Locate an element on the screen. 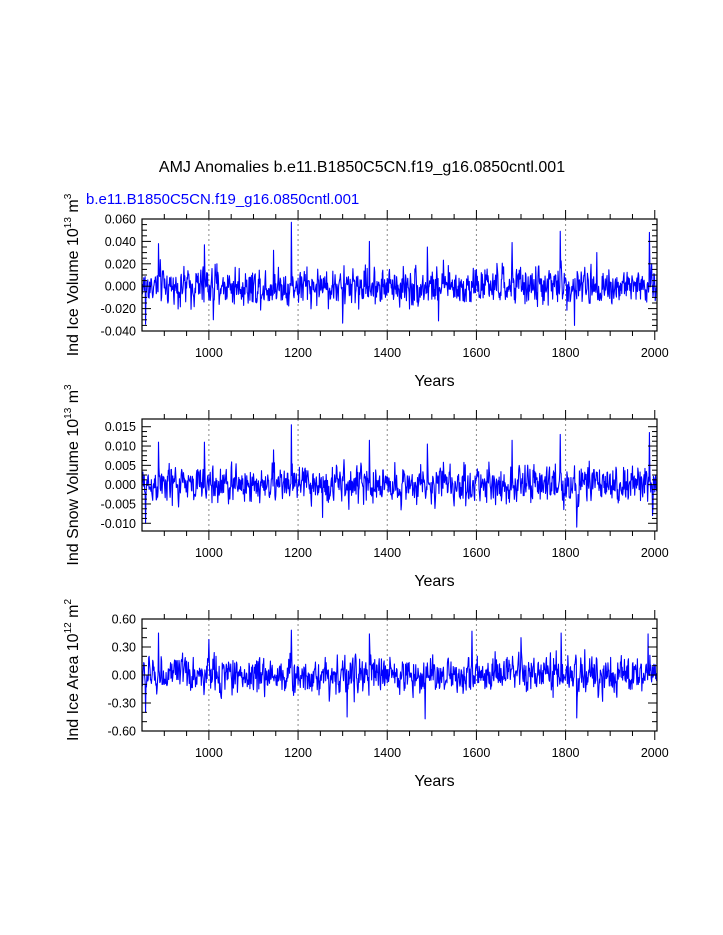 This screenshot has width=723, height=935. y-tick-label: 0.060 is located at coordinates (120, 220).